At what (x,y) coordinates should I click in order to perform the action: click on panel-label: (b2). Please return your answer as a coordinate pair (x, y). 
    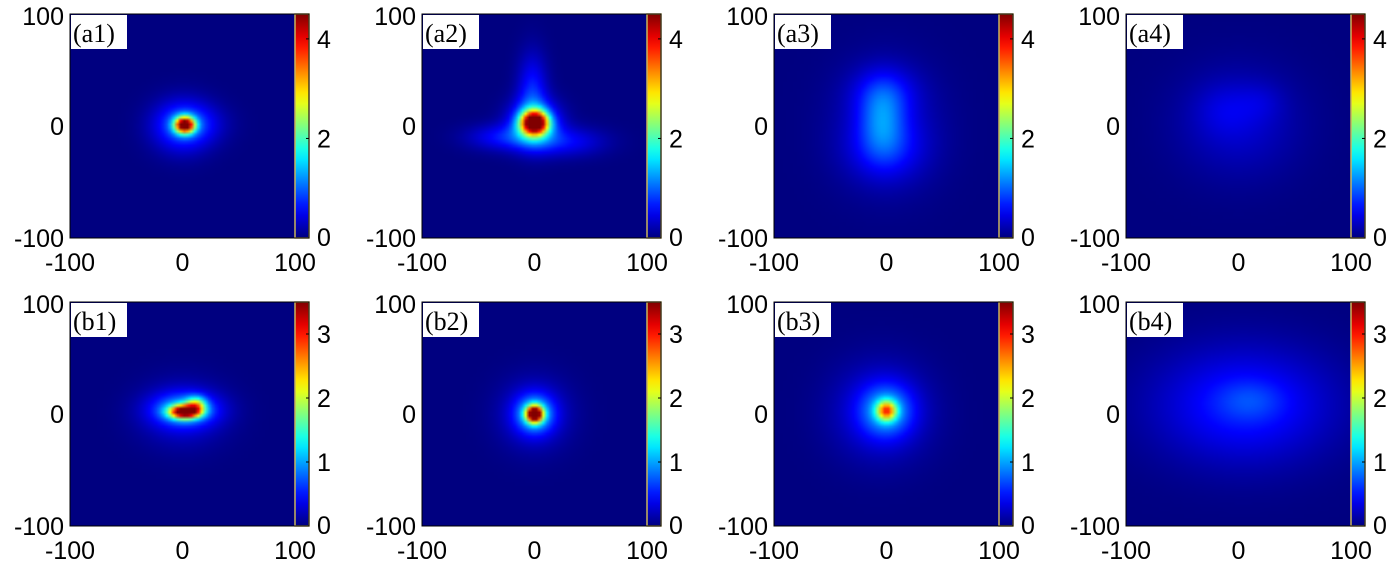
    Looking at the image, I should click on (446, 321).